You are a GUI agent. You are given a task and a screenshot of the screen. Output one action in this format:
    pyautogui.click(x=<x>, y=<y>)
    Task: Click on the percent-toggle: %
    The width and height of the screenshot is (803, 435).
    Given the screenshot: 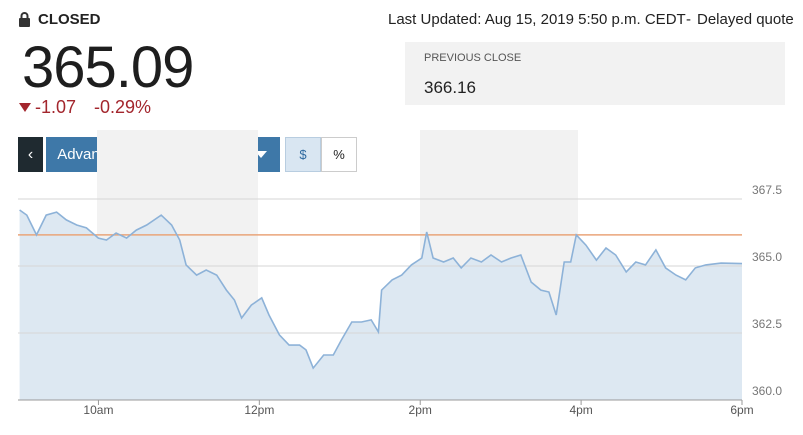 What is the action you would take?
    pyautogui.click(x=339, y=154)
    